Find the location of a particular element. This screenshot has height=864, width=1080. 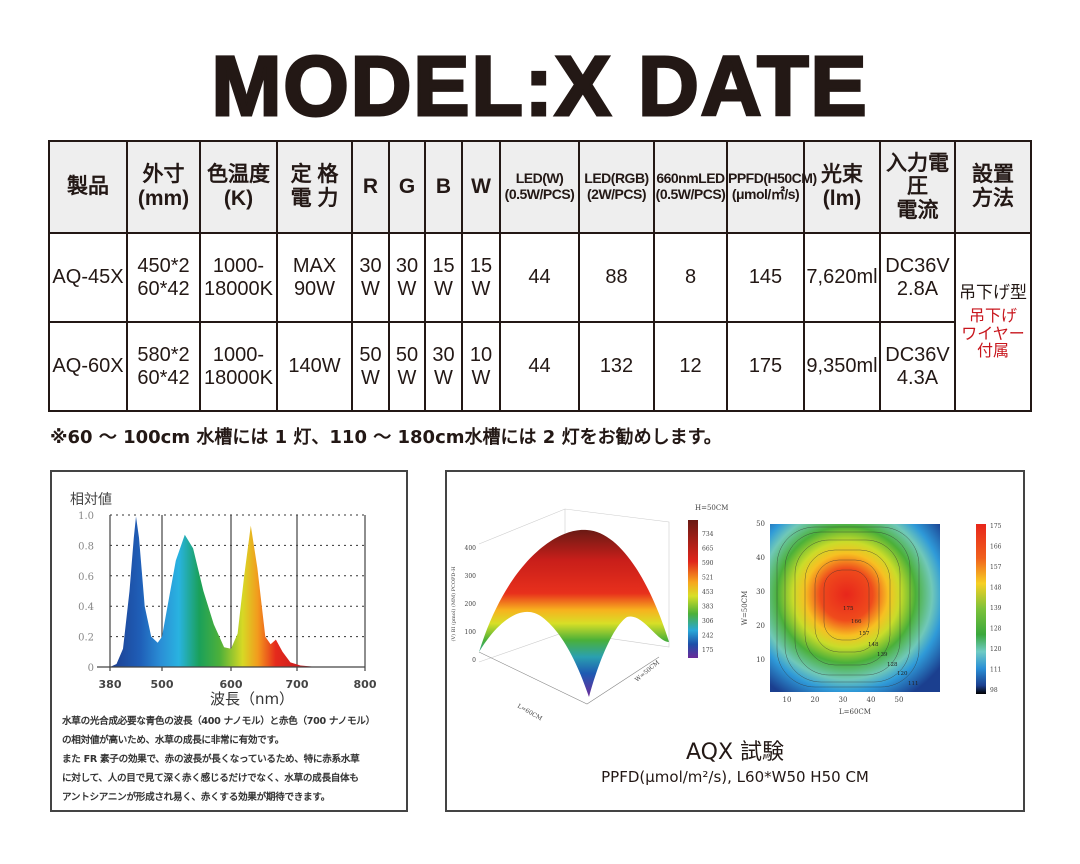

surface-x-label: L=60CM is located at coordinates (529, 713).